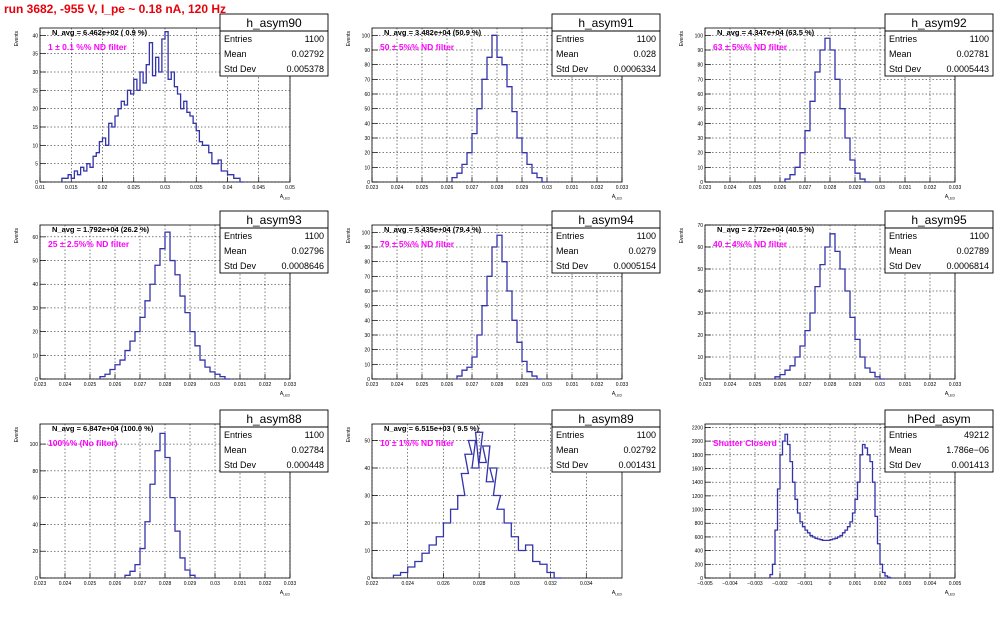 The width and height of the screenshot is (998, 625). I want to click on x-tick-label: 0.034, so click(586, 584).